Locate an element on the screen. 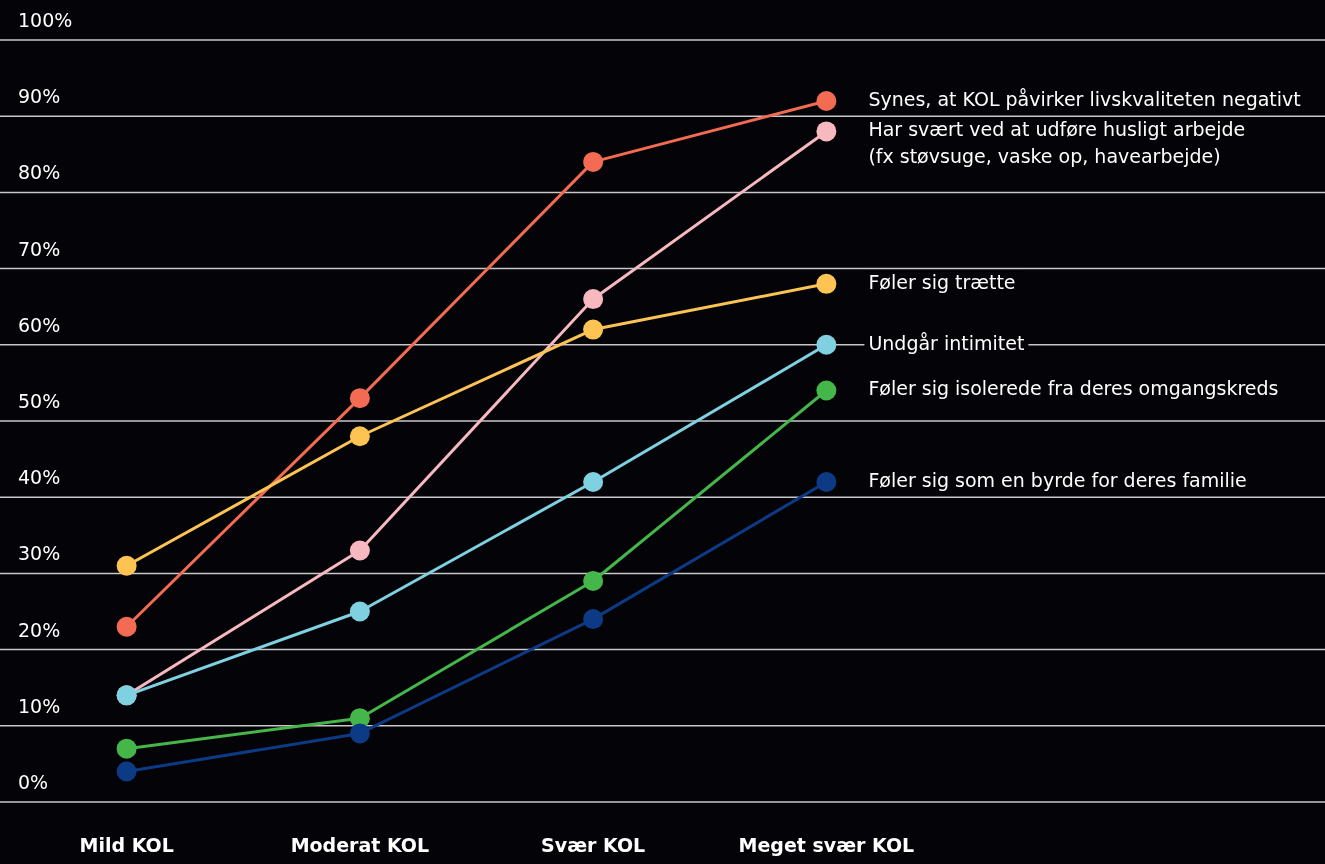  y-tick-label: 60% is located at coordinates (39, 324).